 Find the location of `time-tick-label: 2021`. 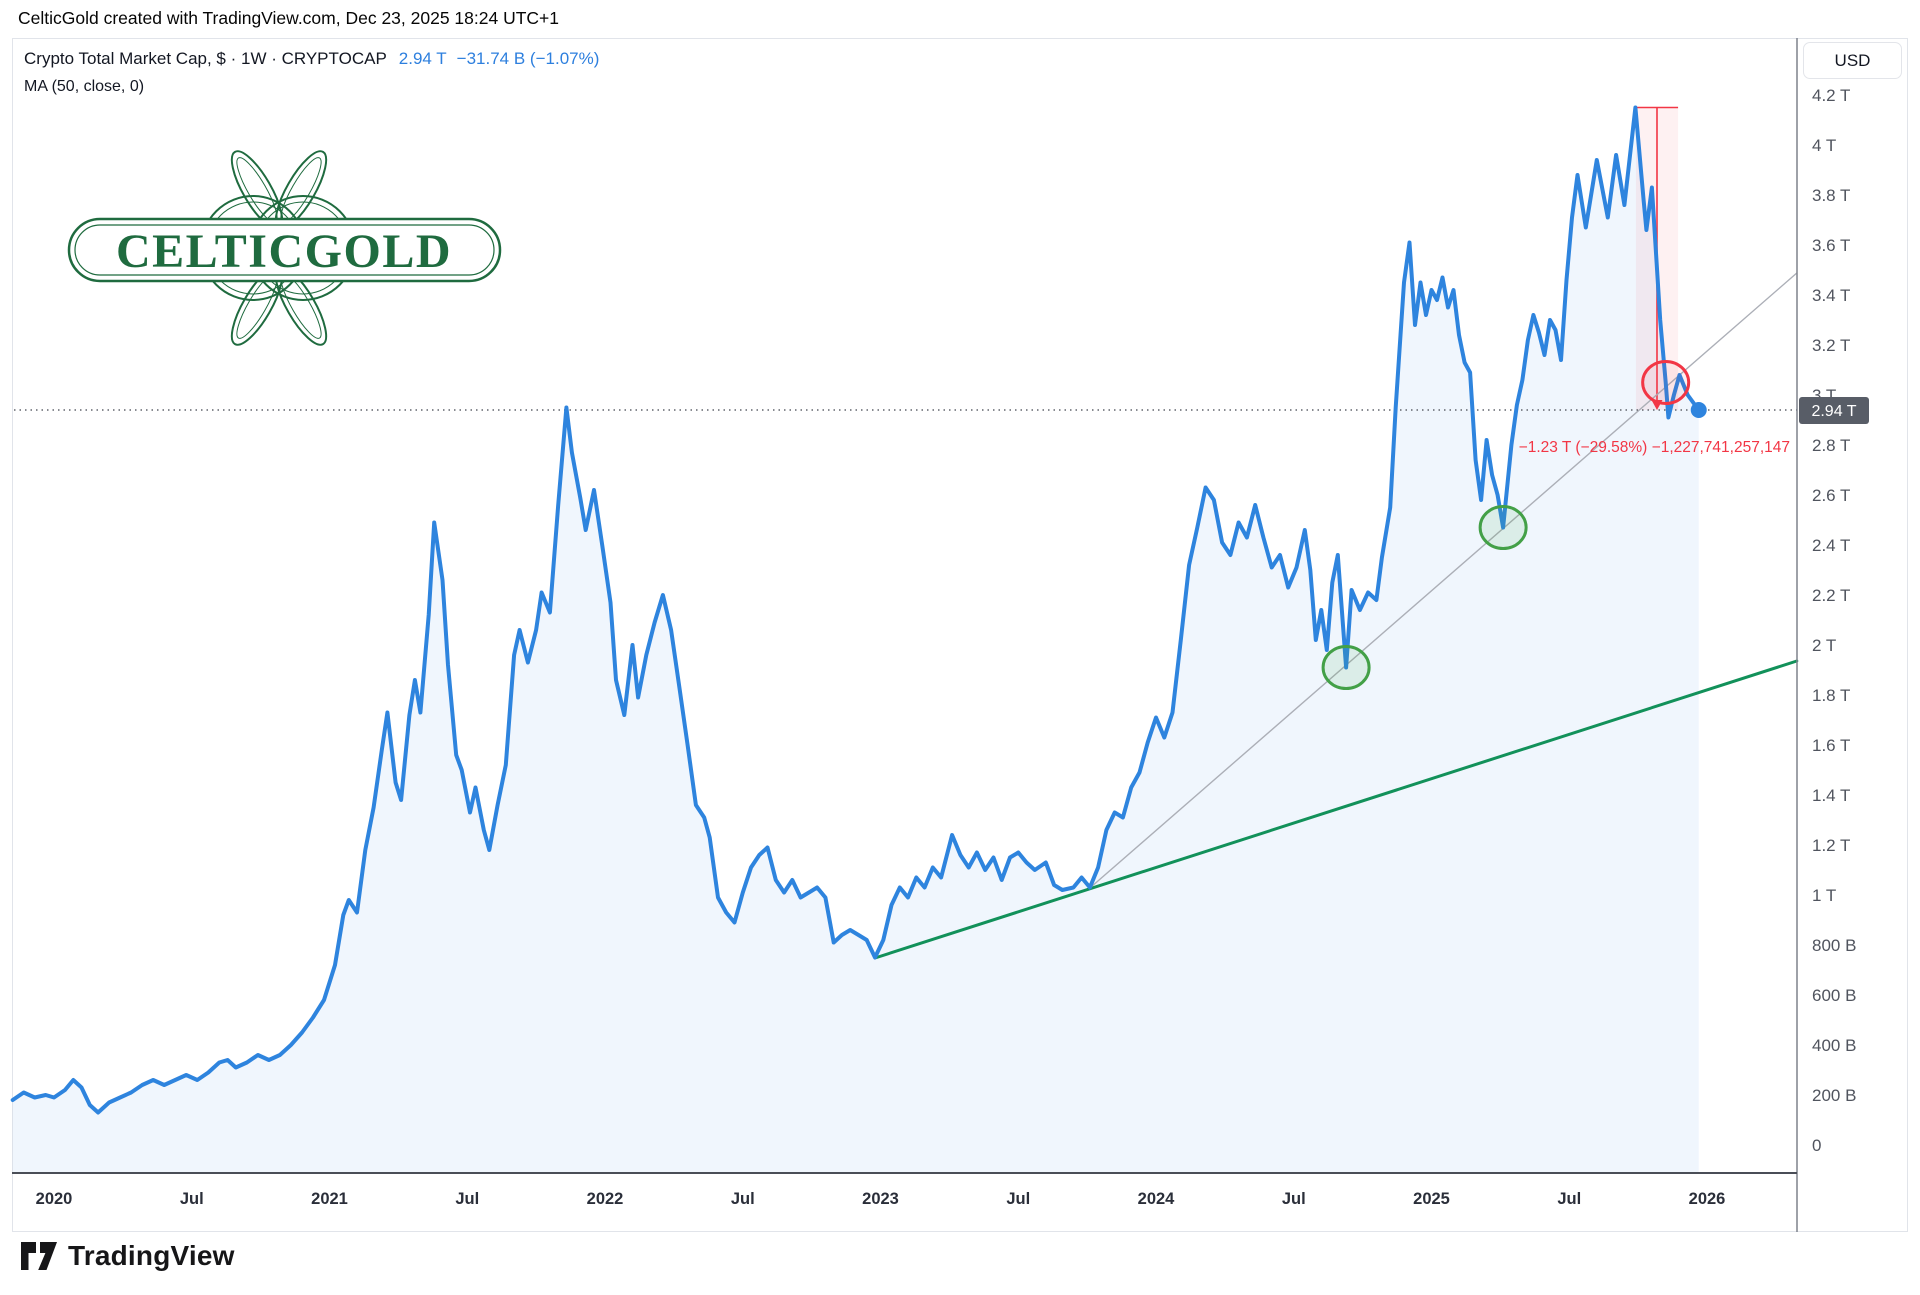

time-tick-label: 2021 is located at coordinates (329, 1199).